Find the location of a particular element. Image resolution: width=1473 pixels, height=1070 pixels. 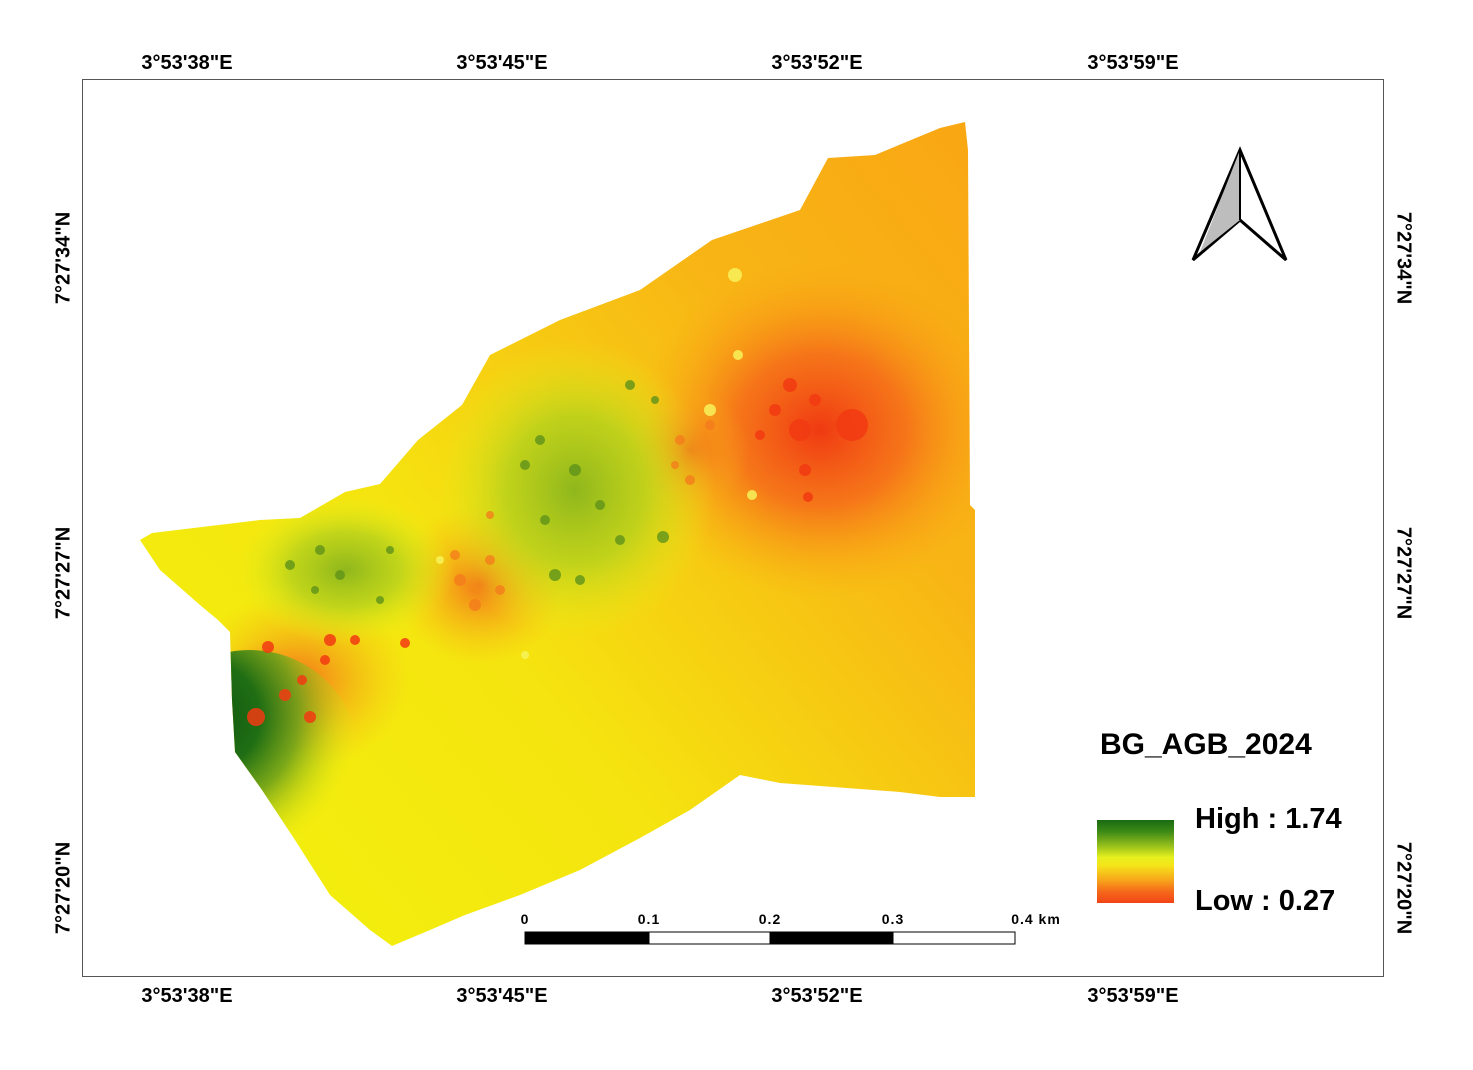

top-longitude-label-2: 3°53'45"E is located at coordinates (502, 63).